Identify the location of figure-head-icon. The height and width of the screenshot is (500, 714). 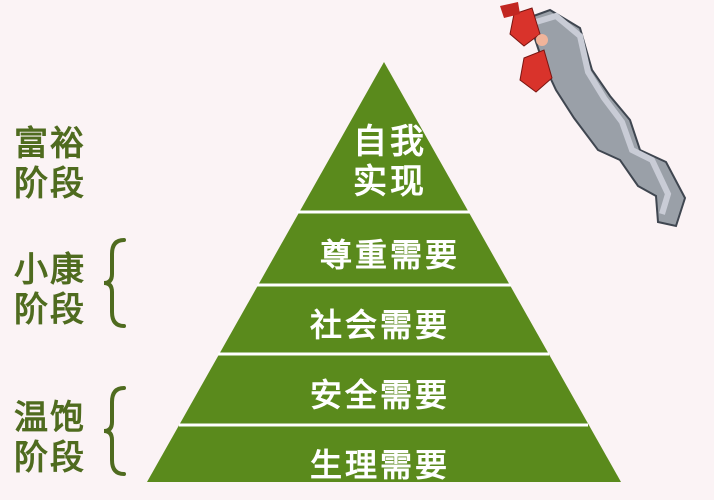
(542, 40).